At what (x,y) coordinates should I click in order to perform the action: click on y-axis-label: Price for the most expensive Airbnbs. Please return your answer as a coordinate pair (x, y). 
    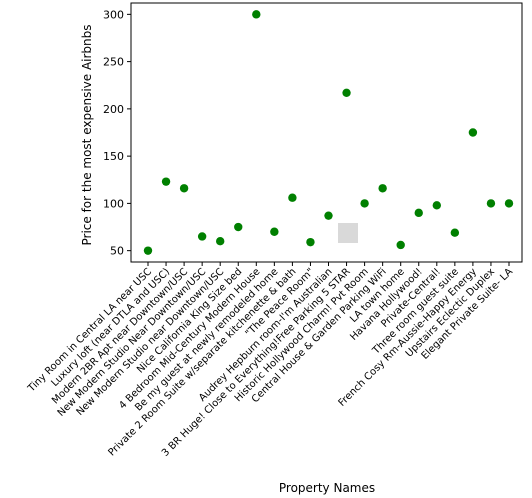
    Looking at the image, I should click on (87, 134).